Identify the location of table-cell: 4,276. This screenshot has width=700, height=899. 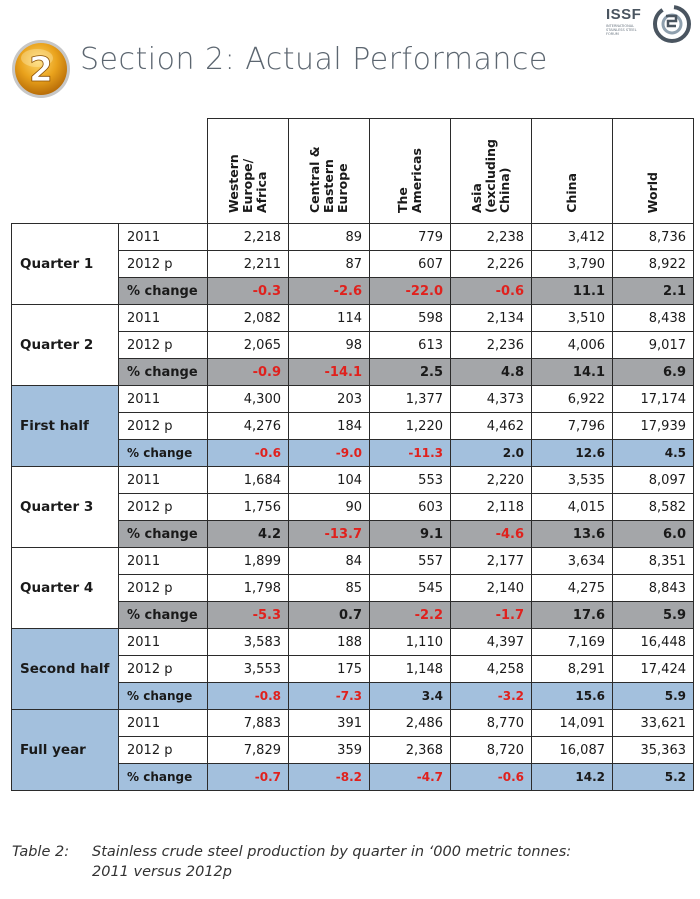
(248, 426).